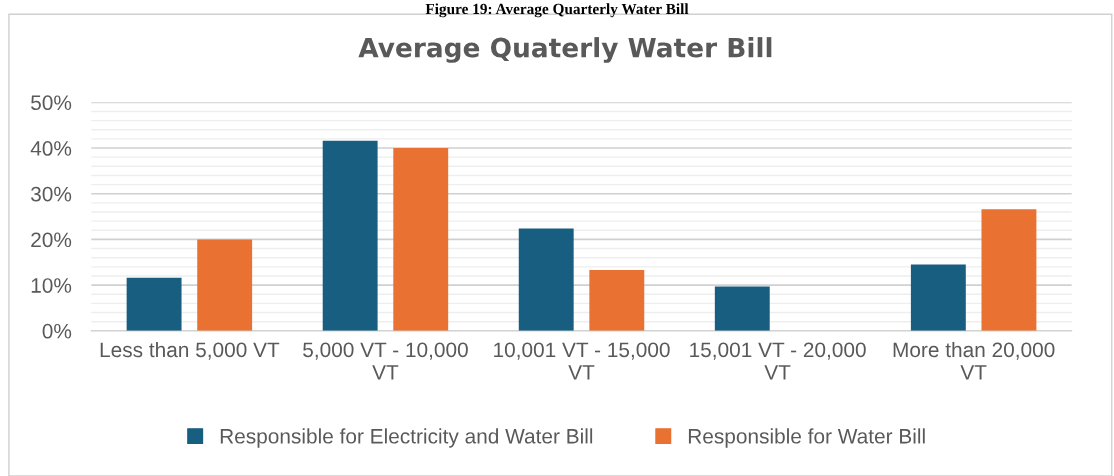  I want to click on y-tick-label: 10%, so click(51, 285).